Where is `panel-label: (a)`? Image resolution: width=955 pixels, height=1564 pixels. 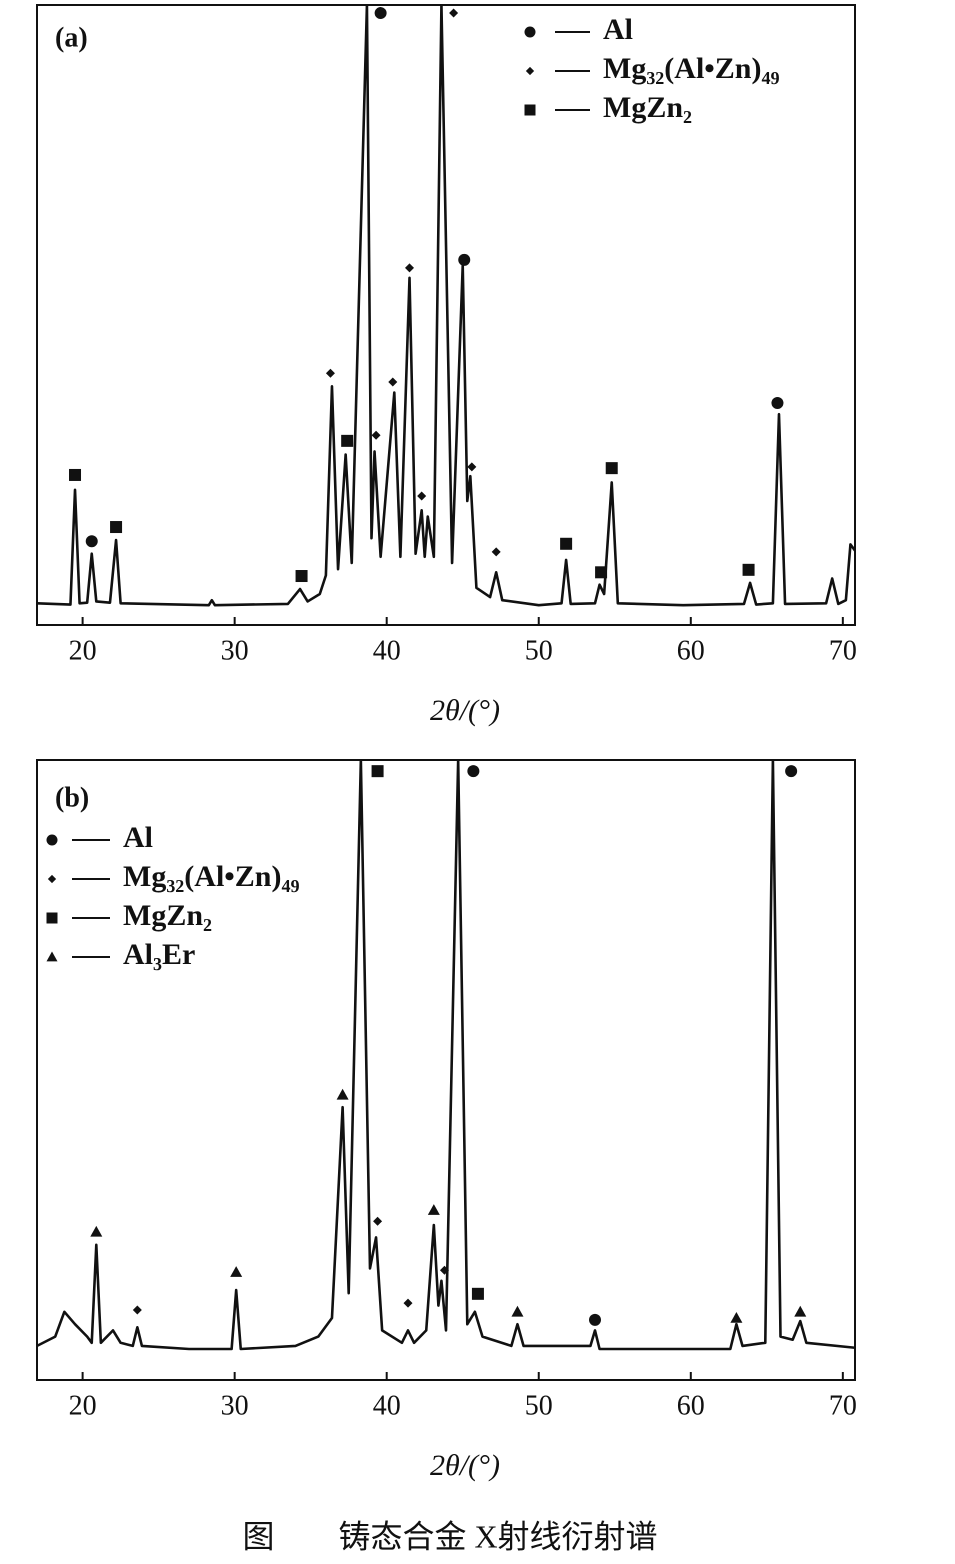
panel-label: (a) is located at coordinates (71, 37).